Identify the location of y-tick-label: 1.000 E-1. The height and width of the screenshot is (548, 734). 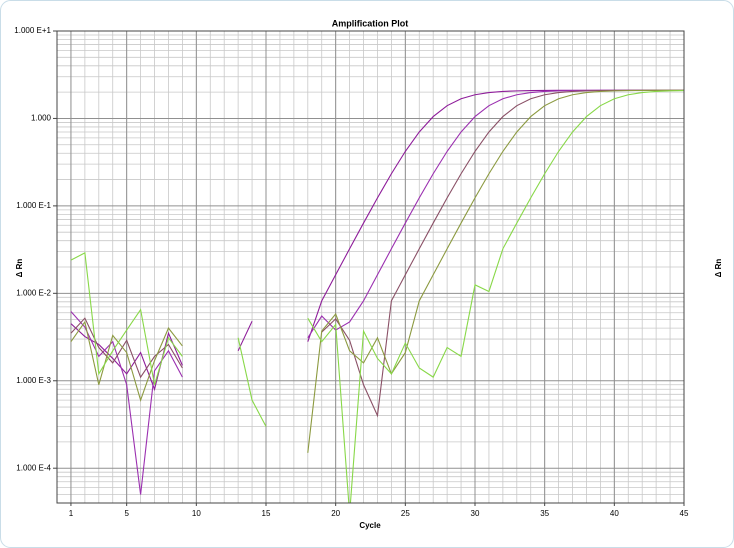
(33, 205).